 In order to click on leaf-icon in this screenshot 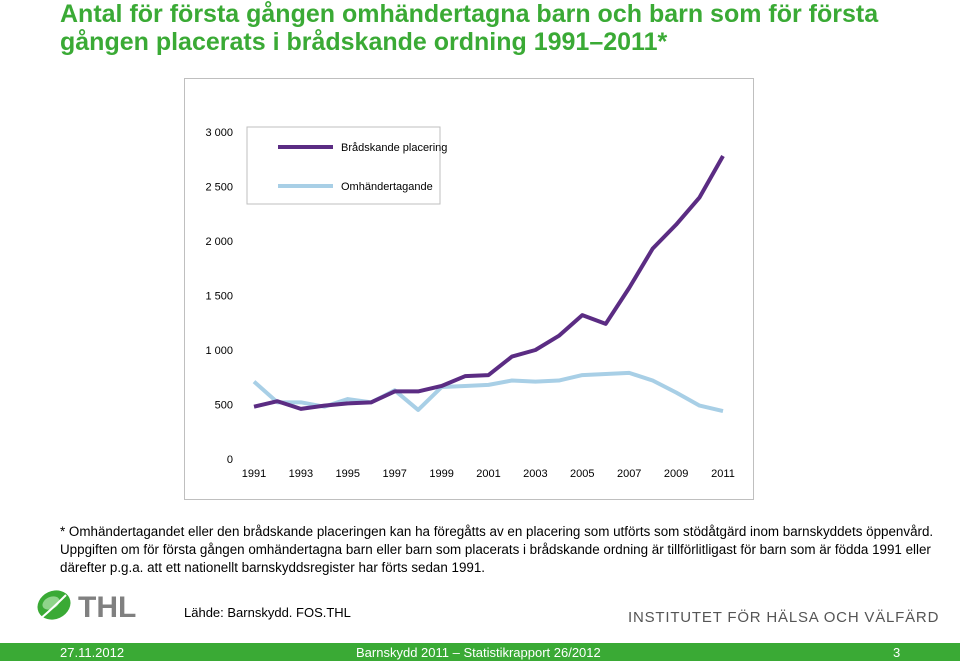, I will do `click(54, 605)`.